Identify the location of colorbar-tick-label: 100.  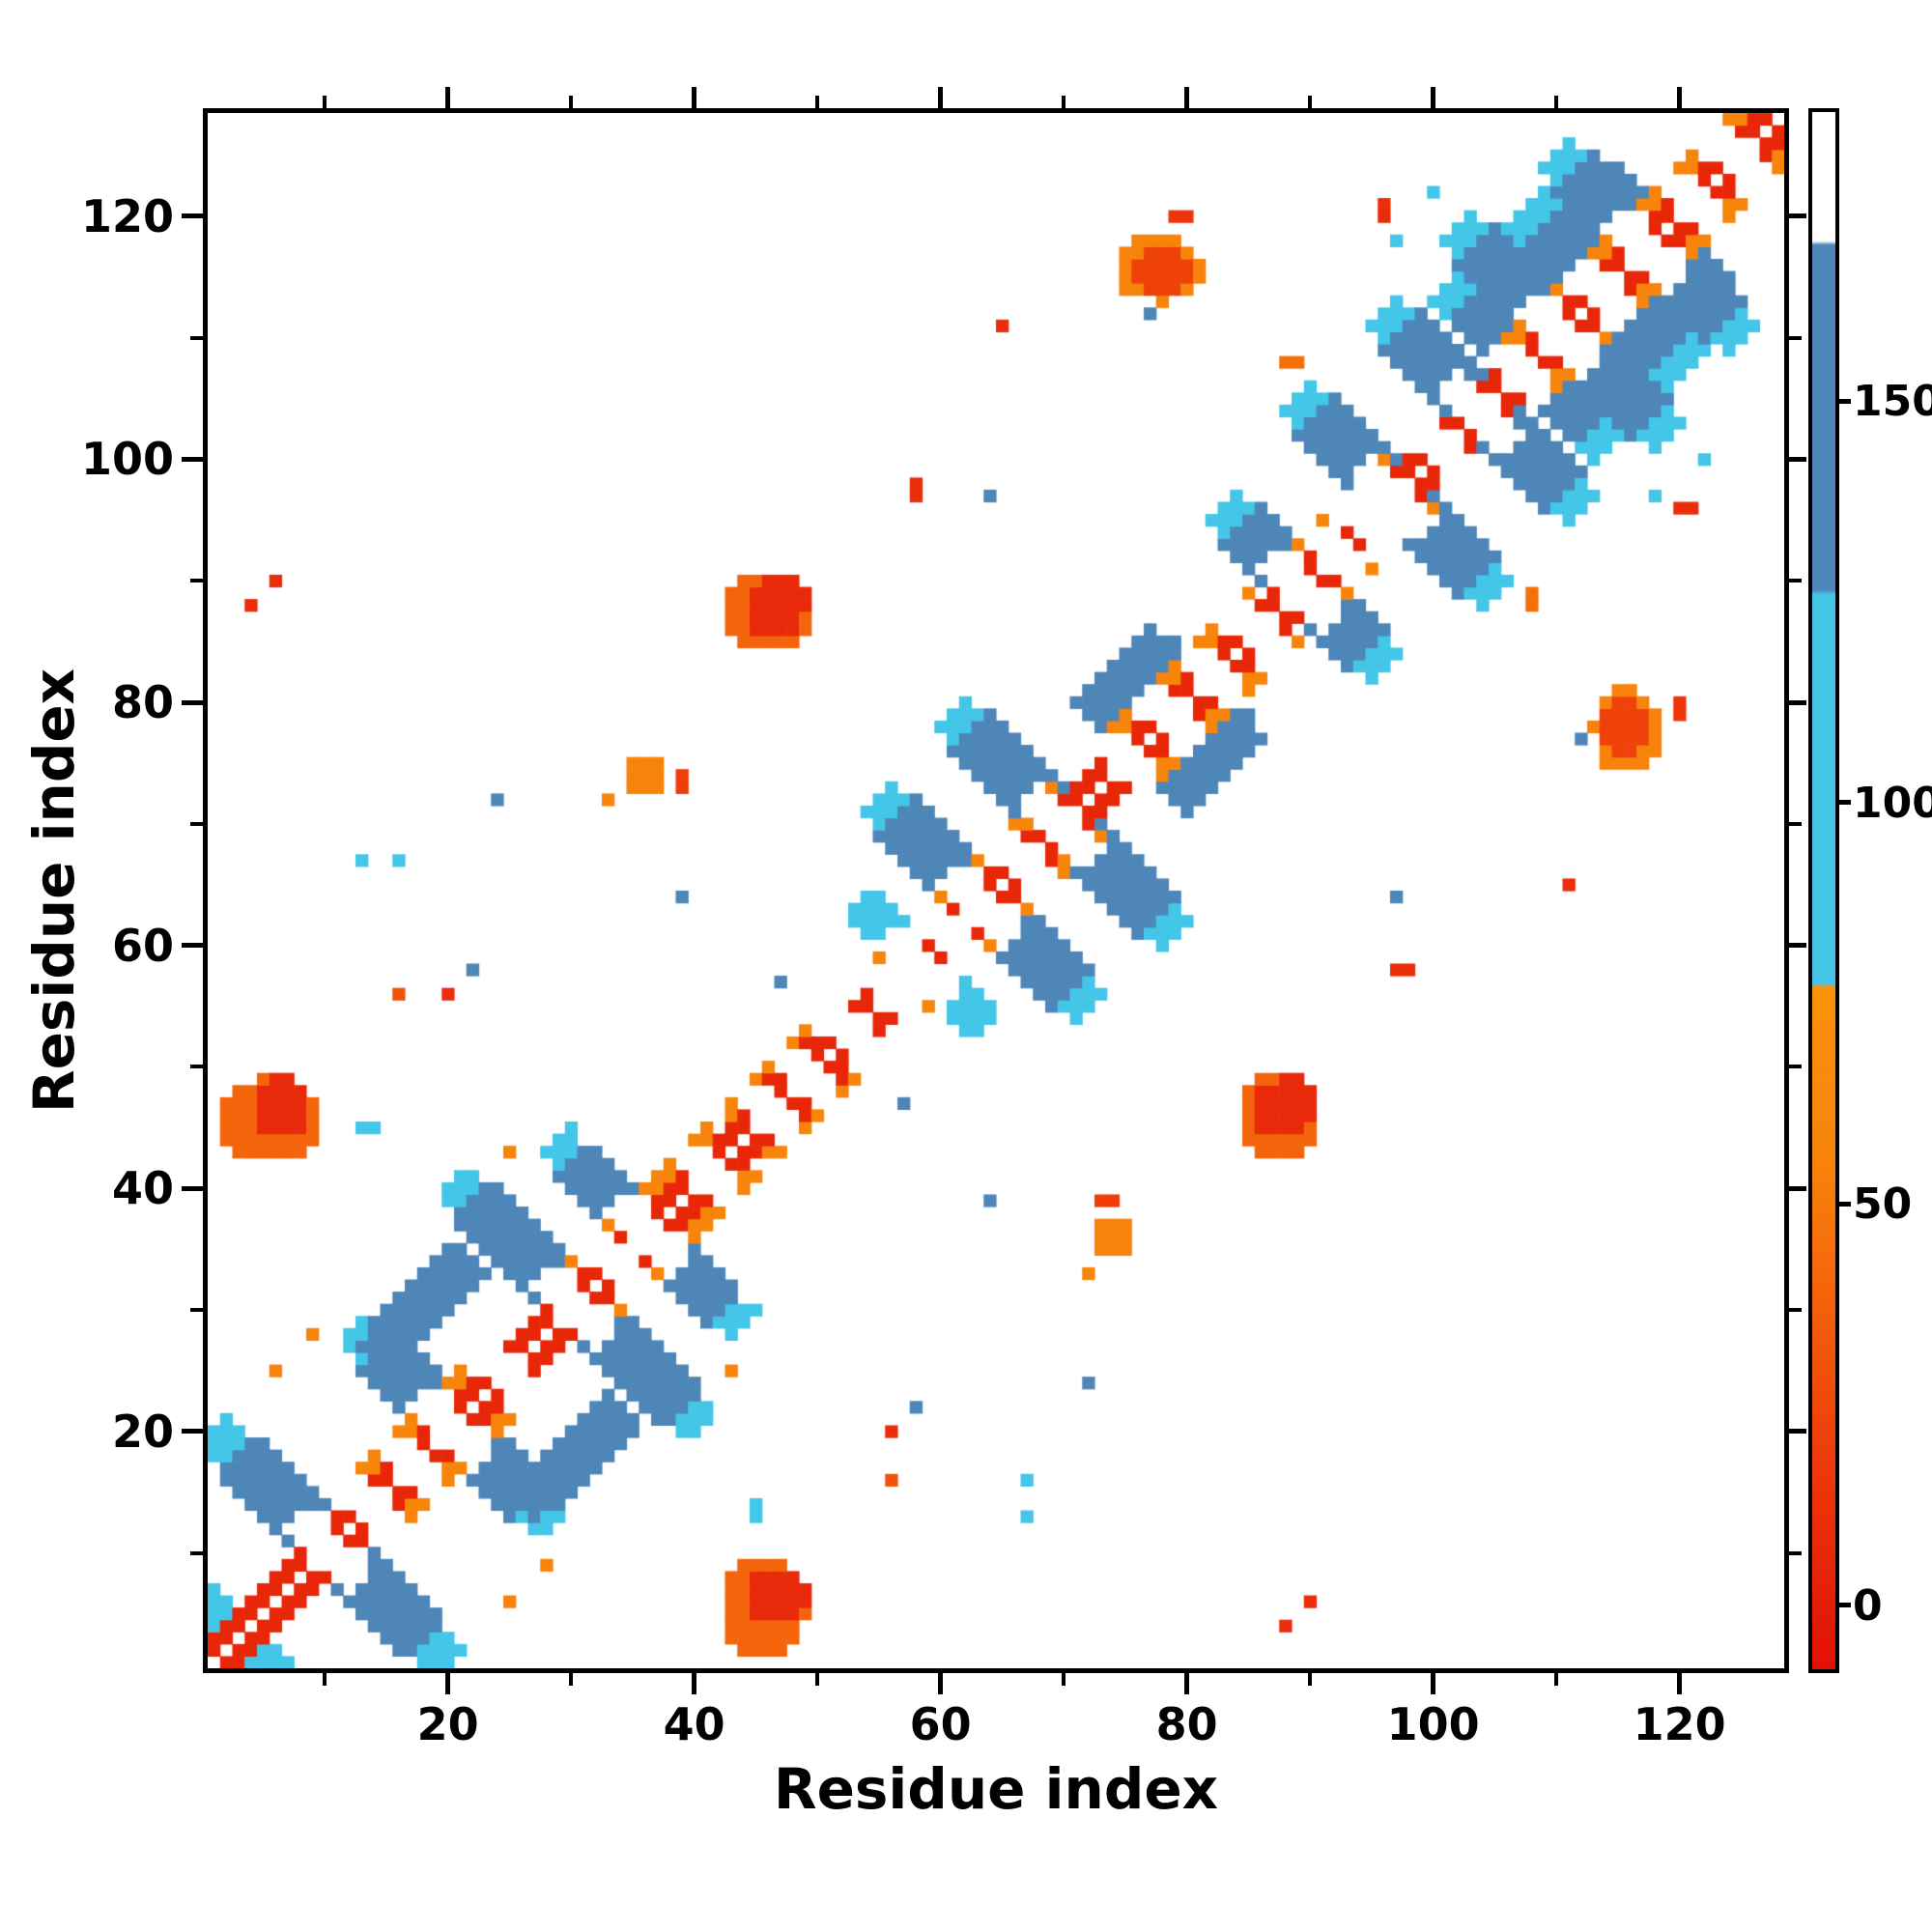
(1892, 803).